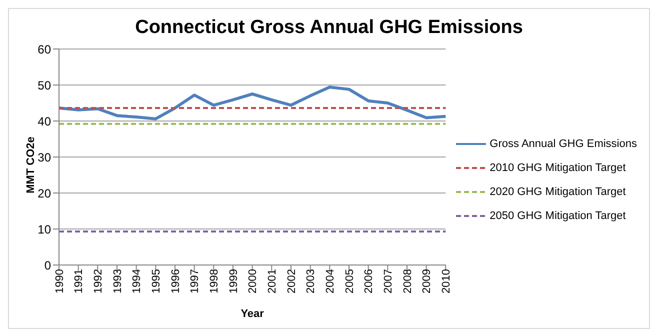 This screenshot has width=656, height=335. I want to click on x-tick-label: 2010, so click(446, 281).